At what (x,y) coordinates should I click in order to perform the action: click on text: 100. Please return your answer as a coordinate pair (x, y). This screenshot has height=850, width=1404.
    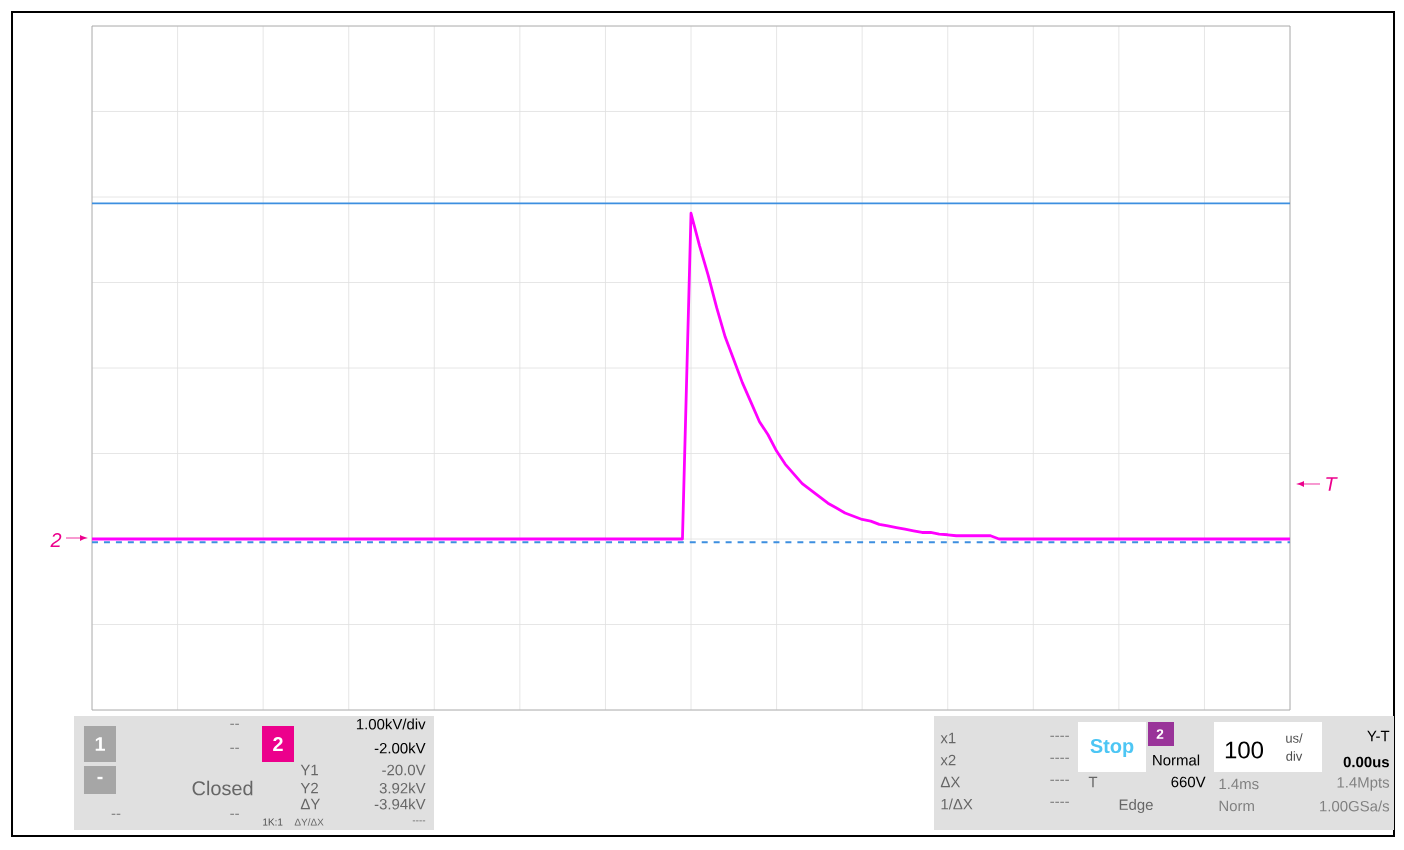
    Looking at the image, I should click on (1244, 750).